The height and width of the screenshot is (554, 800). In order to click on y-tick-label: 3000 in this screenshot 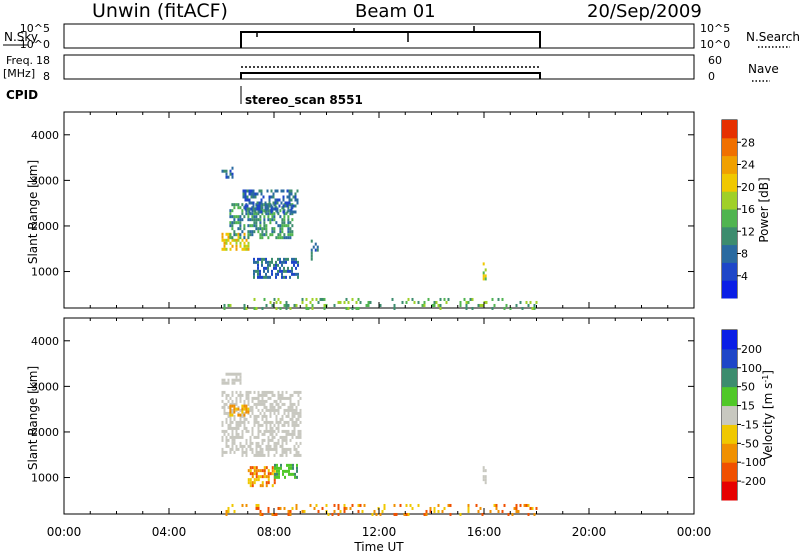, I will do `click(45, 386)`.